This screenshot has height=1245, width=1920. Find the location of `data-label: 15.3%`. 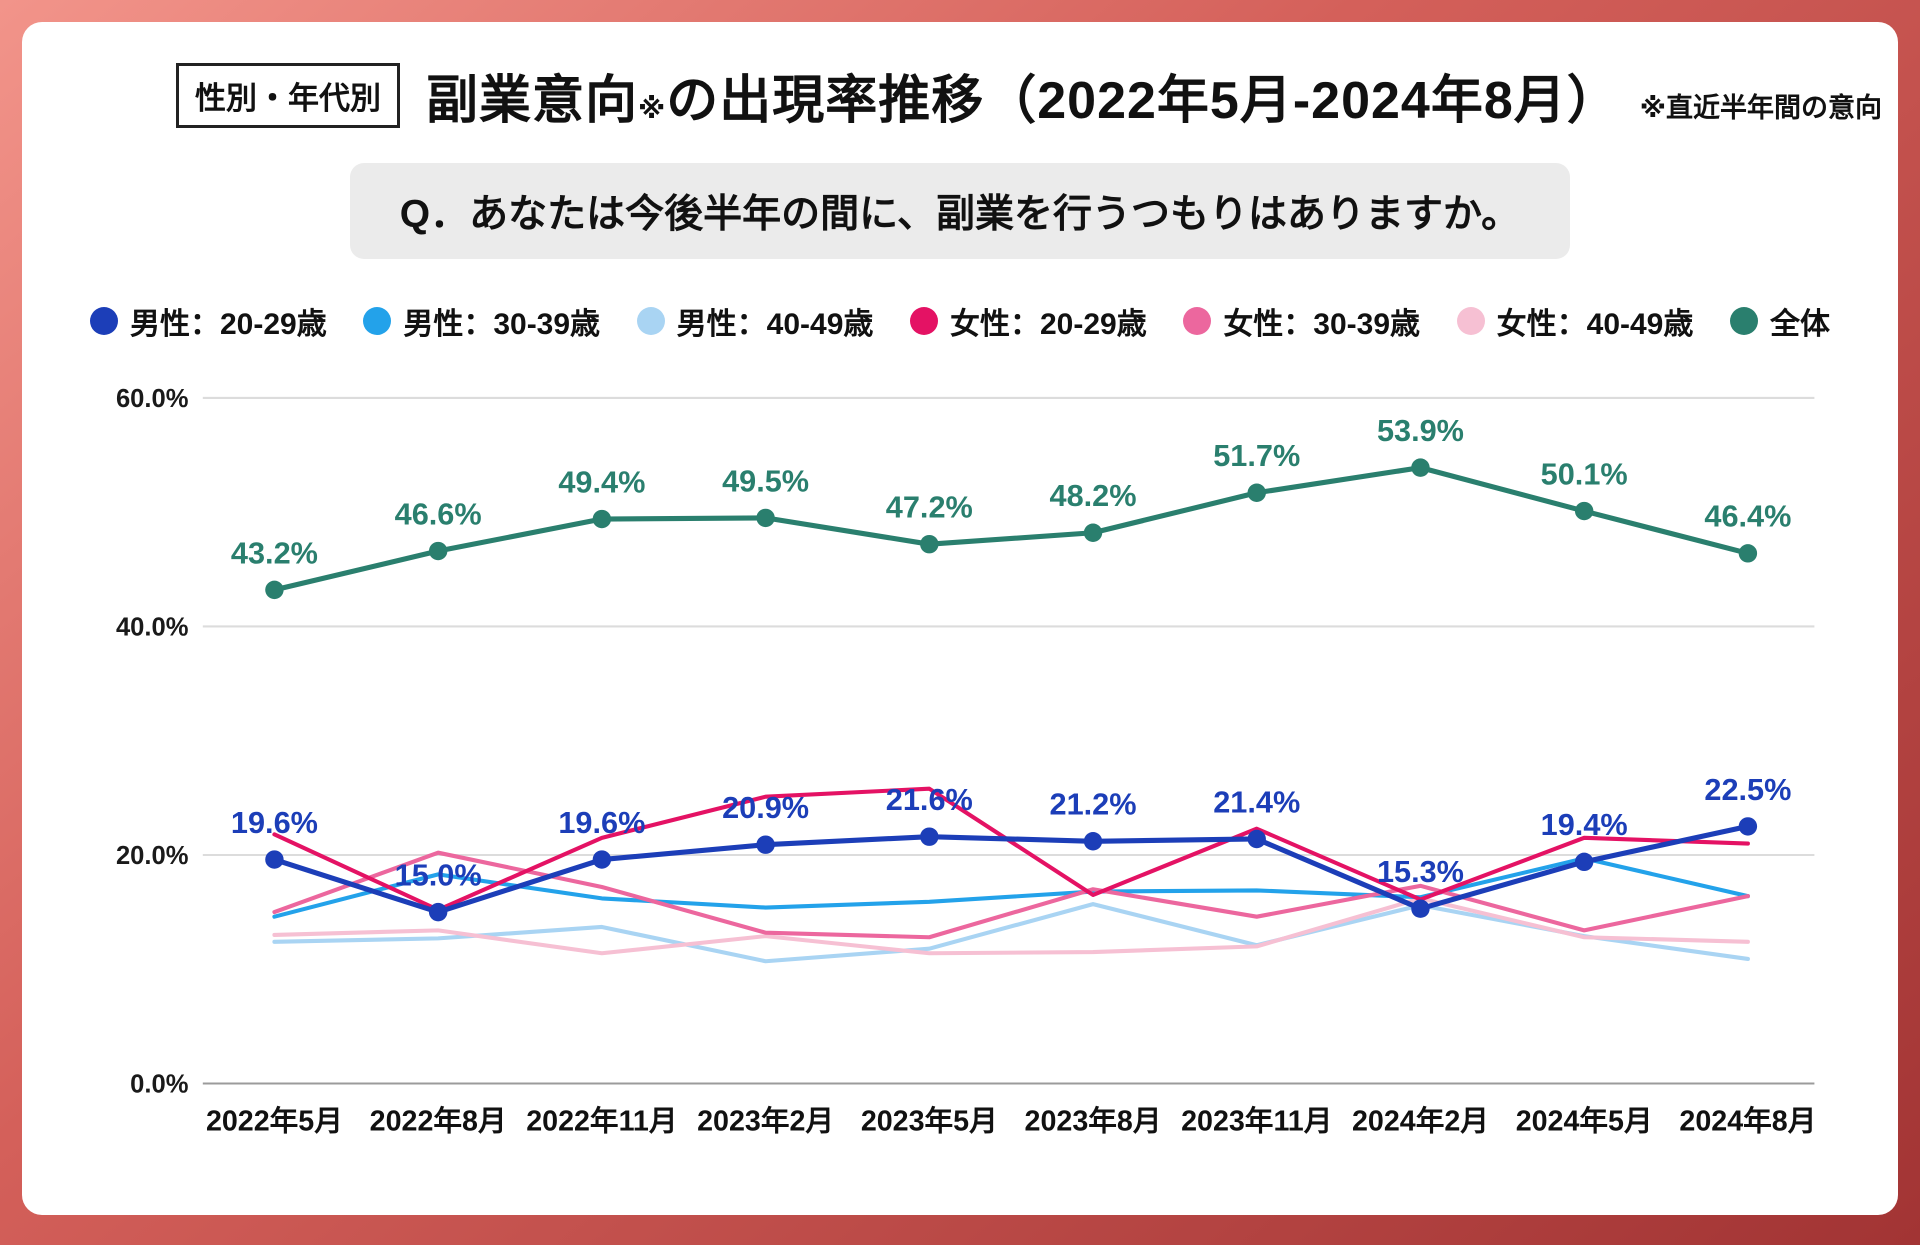

data-label: 15.3% is located at coordinates (1420, 871).